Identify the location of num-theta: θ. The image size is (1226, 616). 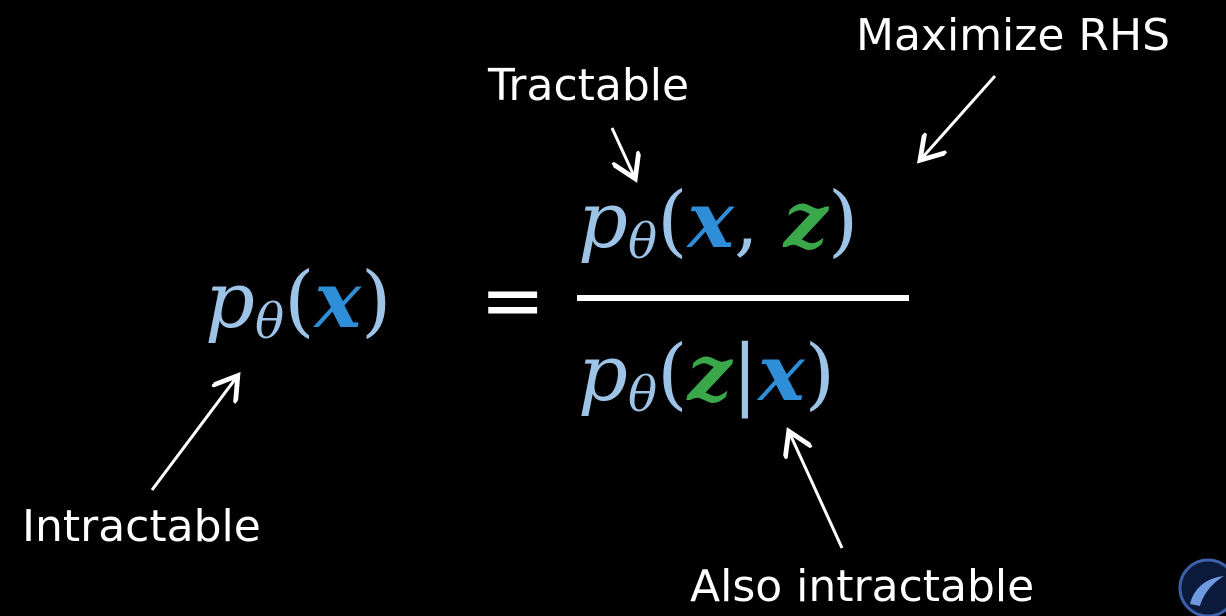
(642, 241).